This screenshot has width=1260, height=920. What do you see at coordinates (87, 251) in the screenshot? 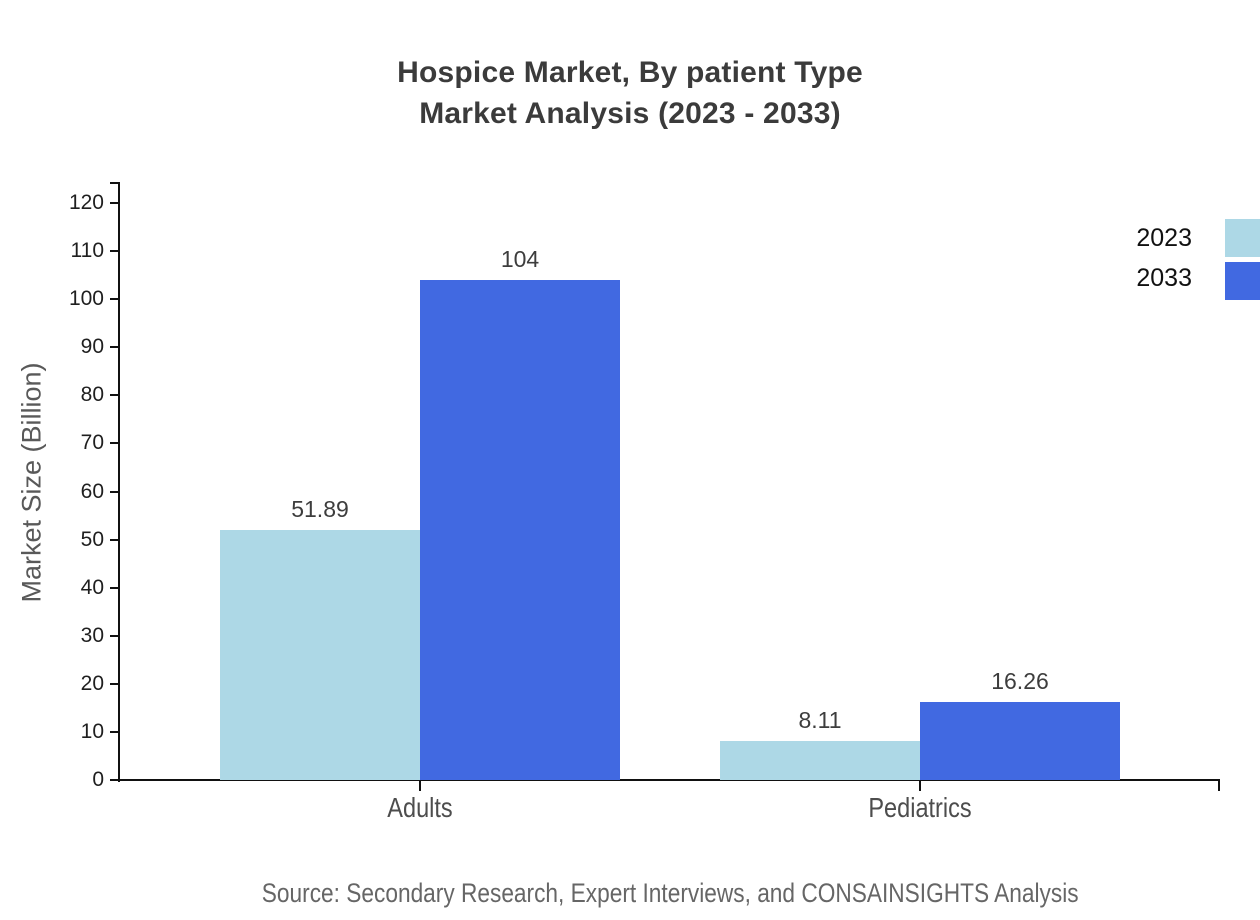
I see `y-axis-tick-label: 110` at bounding box center [87, 251].